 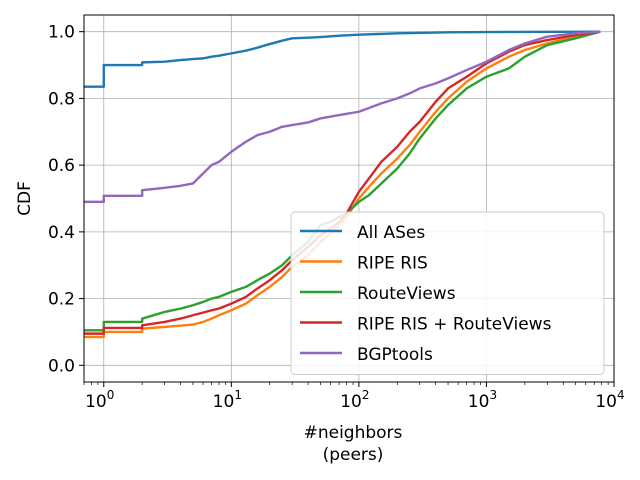 What do you see at coordinates (621, 395) in the screenshot?
I see `x-tick-exponent: 4` at bounding box center [621, 395].